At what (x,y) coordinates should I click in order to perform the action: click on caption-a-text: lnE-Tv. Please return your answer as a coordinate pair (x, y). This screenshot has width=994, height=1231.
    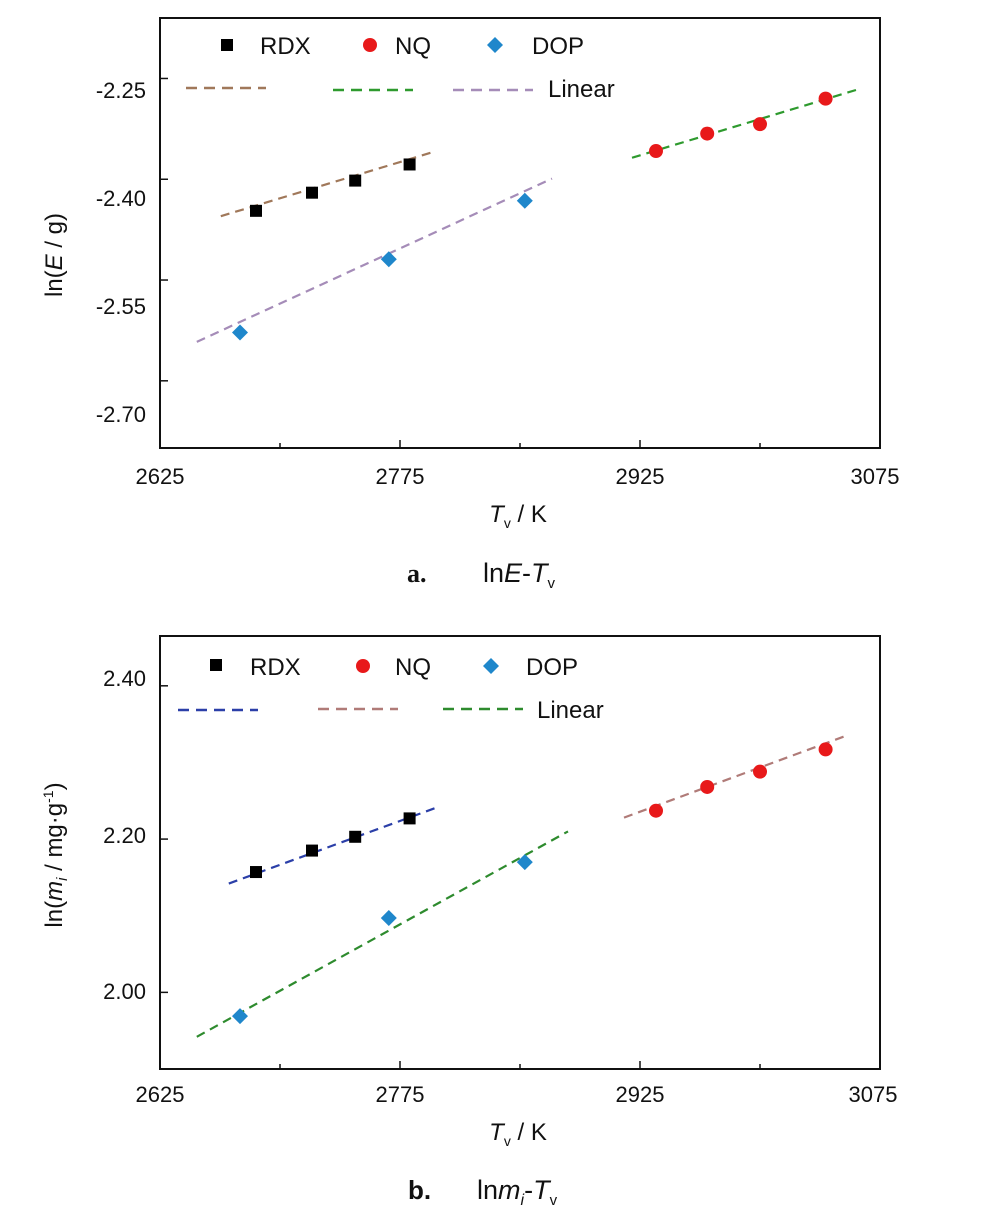
    Looking at the image, I should click on (519, 575).